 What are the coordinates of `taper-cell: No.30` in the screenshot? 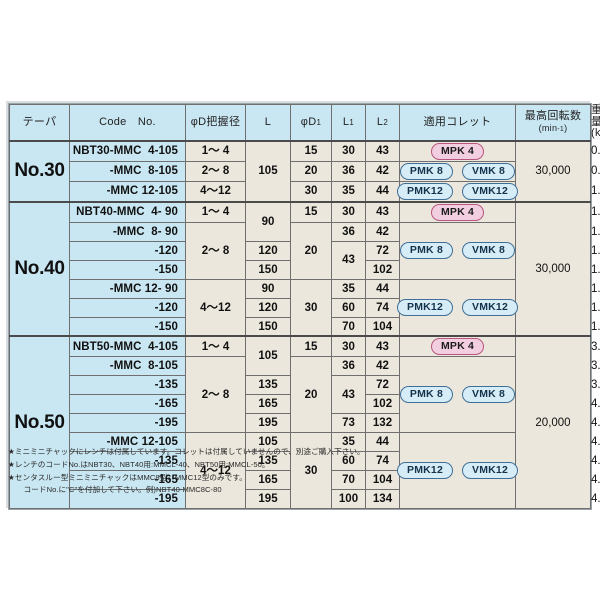 It's located at (39, 171).